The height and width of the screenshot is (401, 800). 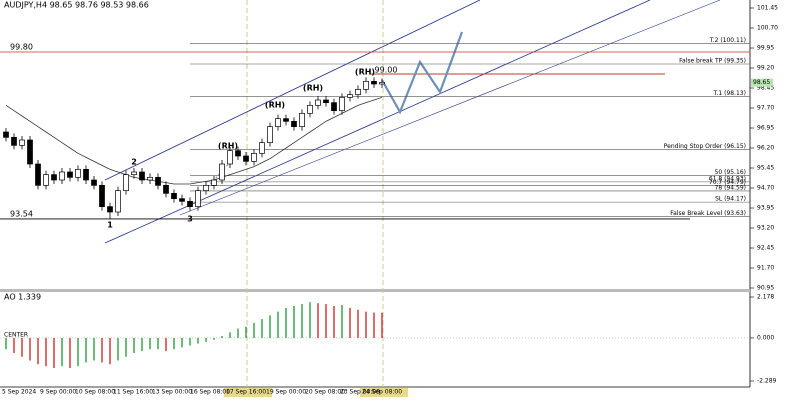 What do you see at coordinates (325, 392) in the screenshot?
I see `x-tick-label: 20 Sep 08:00` at bounding box center [325, 392].